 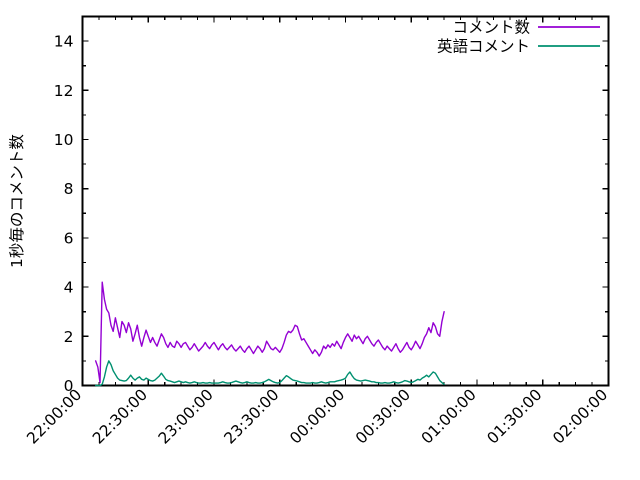 I want to click on y-tick-label: 8, so click(x=69, y=189).